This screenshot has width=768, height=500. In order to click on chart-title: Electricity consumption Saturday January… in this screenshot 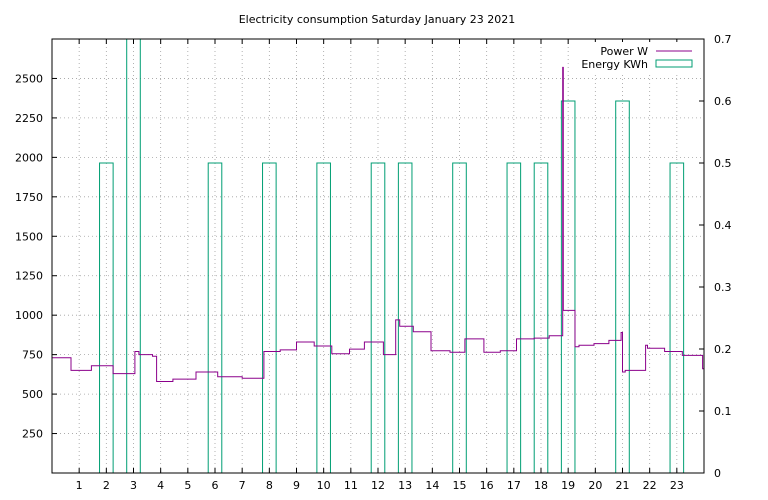, I will do `click(377, 19)`.